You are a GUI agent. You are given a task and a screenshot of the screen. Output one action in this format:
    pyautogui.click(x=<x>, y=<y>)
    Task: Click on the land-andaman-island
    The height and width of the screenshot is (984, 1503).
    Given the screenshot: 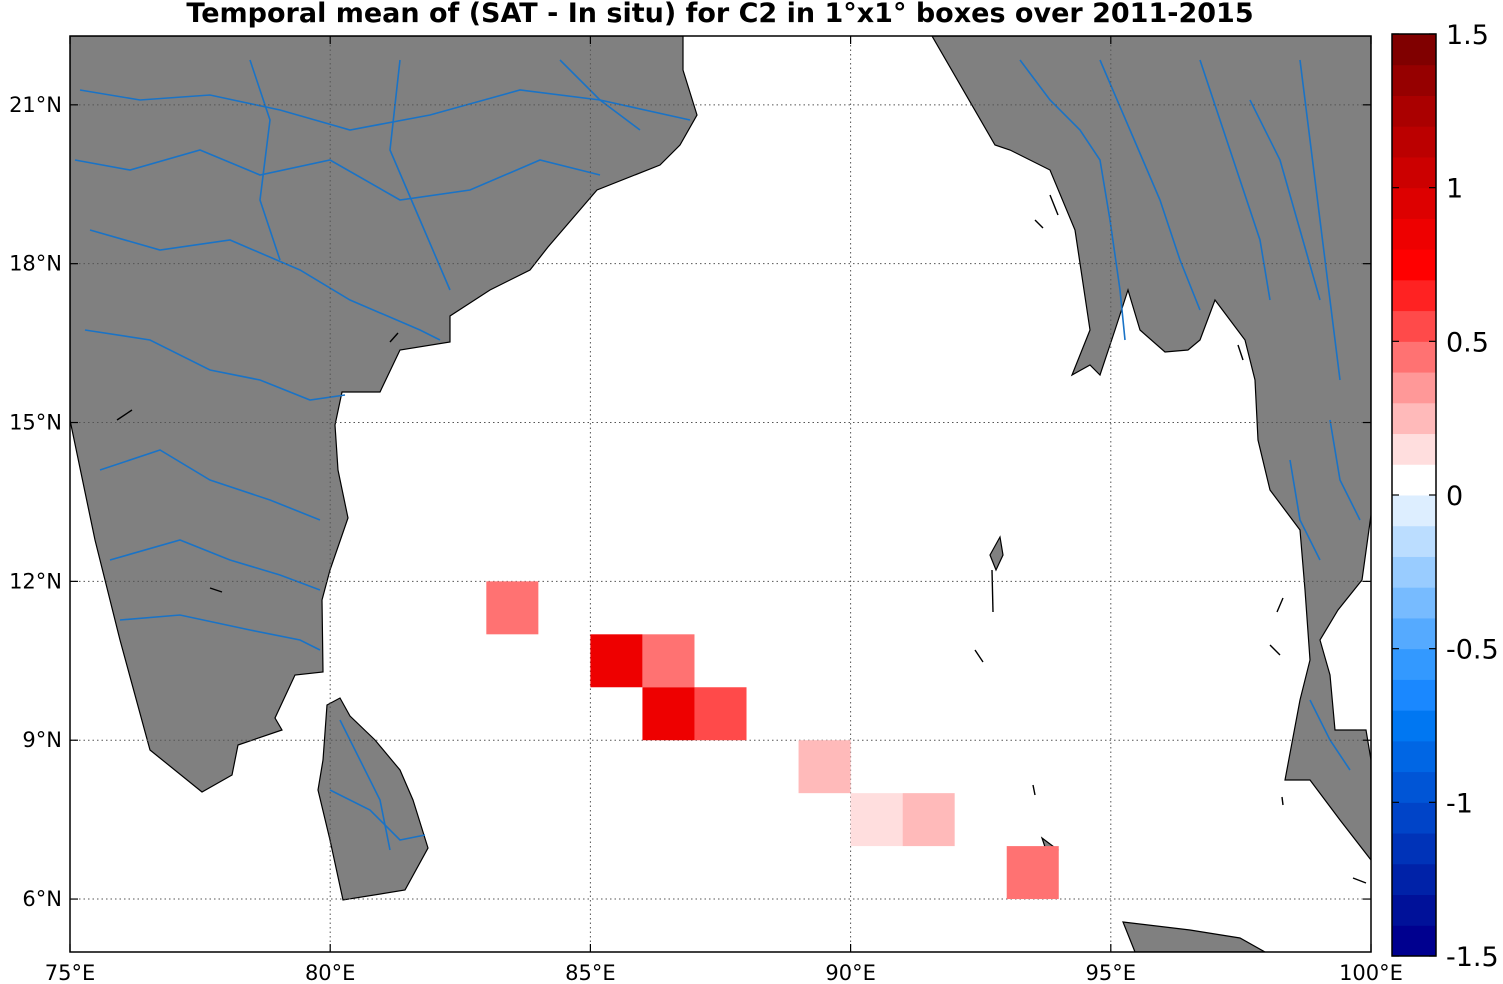 What is the action you would take?
    pyautogui.click(x=996, y=553)
    